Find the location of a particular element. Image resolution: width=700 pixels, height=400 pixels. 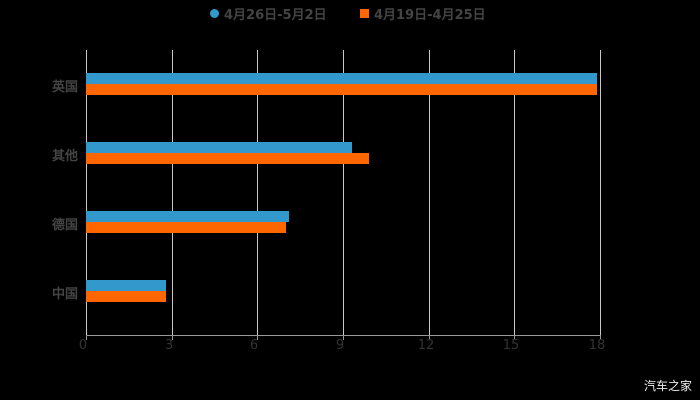

category-label: 中国 is located at coordinates (64, 294).